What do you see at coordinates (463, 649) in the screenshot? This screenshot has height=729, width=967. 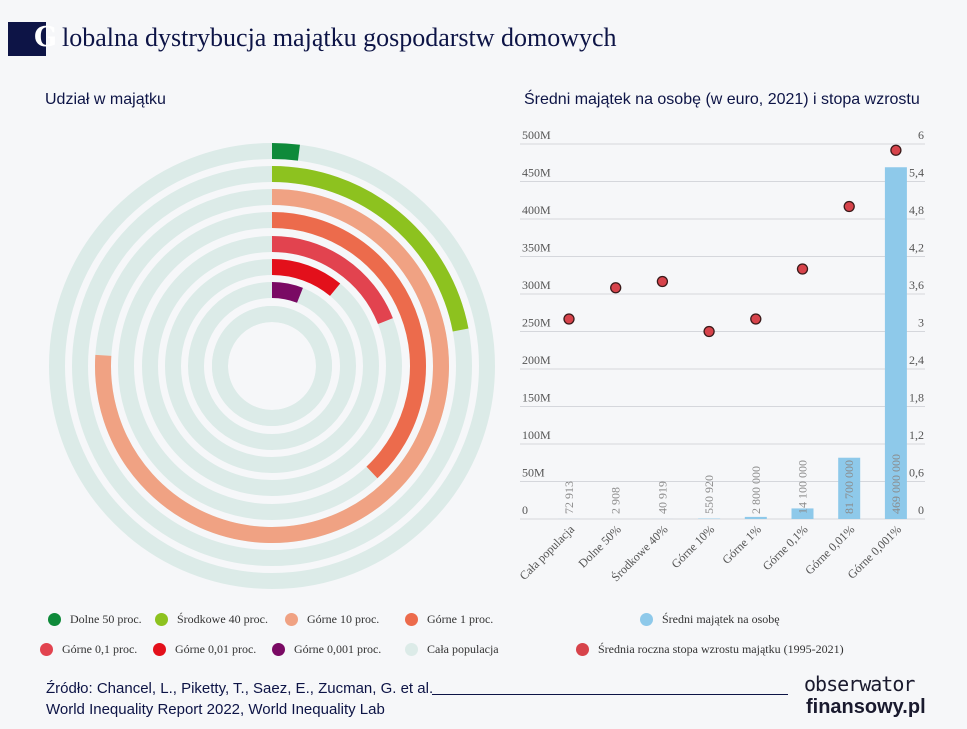 I see `legend-label: Cała populacja` at bounding box center [463, 649].